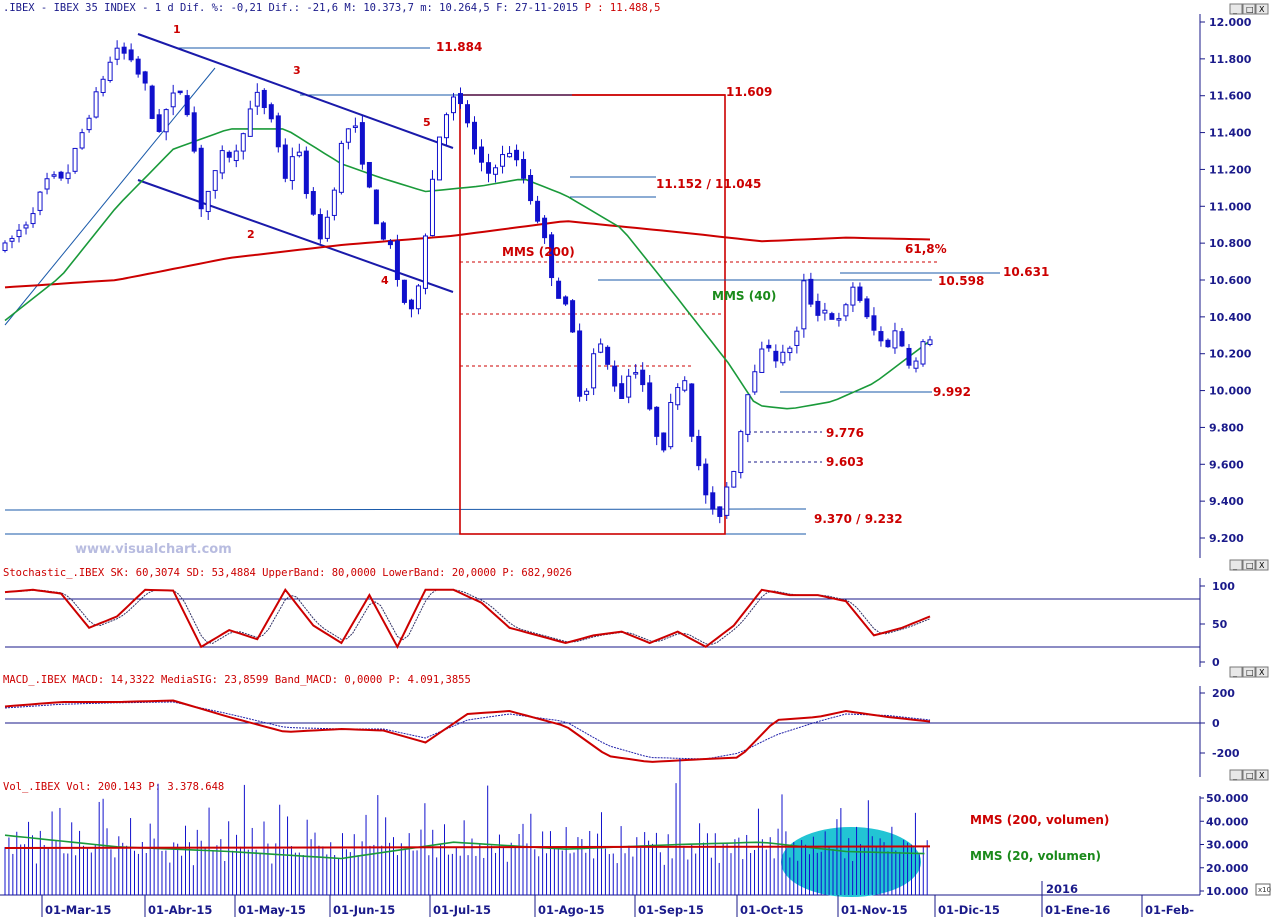 The image size is (1272, 917). What do you see at coordinates (1226, 427) in the screenshot?
I see `price-tick-label: 9.800` at bounding box center [1226, 427].